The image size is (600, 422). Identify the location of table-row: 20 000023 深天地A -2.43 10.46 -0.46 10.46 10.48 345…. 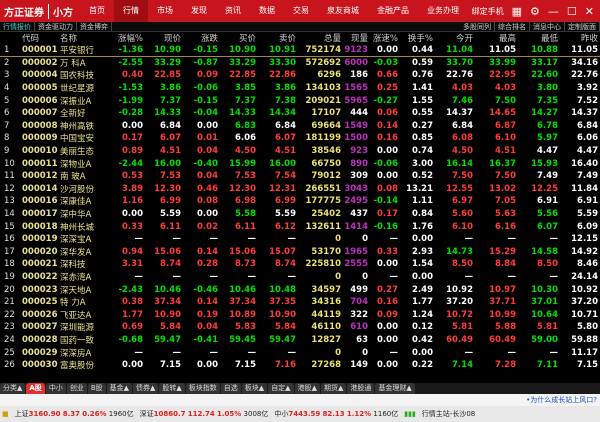
(300, 289).